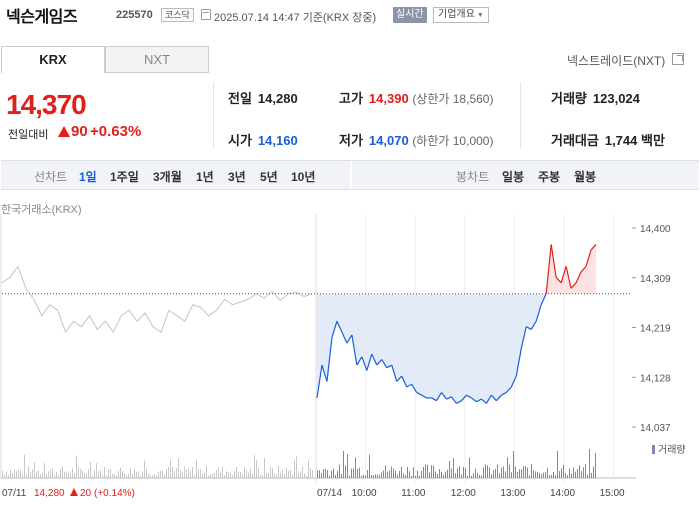 The width and height of the screenshot is (700, 505). I want to click on period-10y: 10년, so click(303, 177).